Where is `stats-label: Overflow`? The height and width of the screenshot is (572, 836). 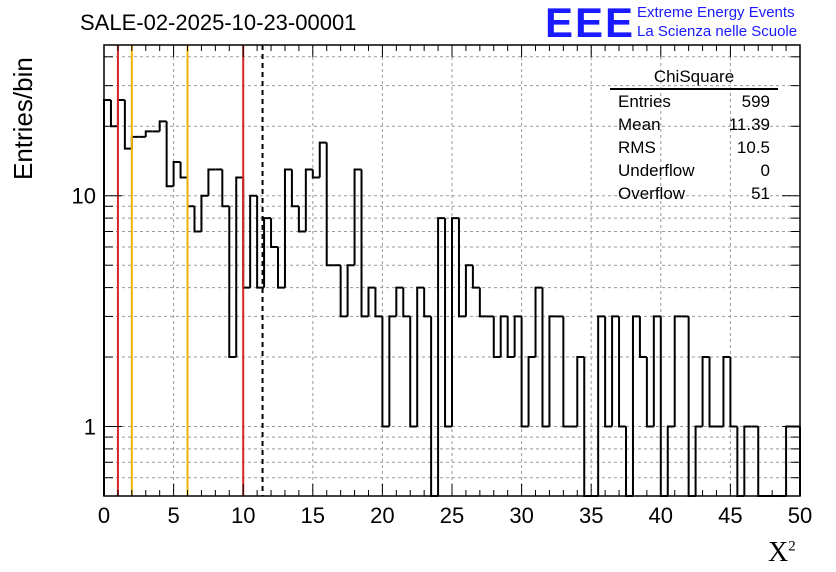
stats-label: Overflow is located at coordinates (652, 193).